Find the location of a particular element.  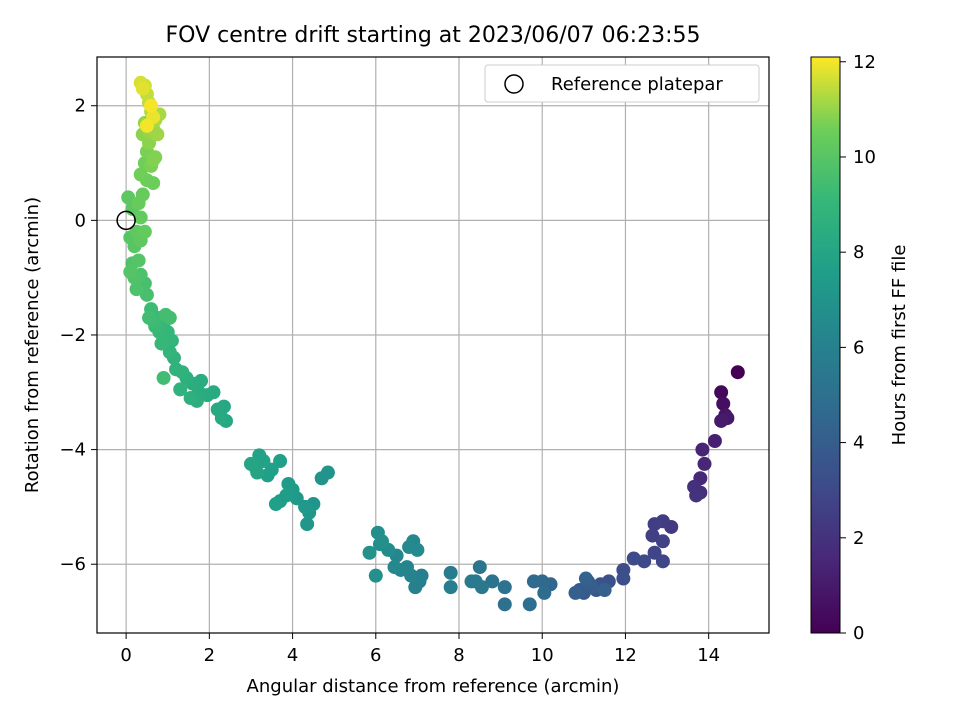

x-tick-label: 8 is located at coordinates (458, 655).